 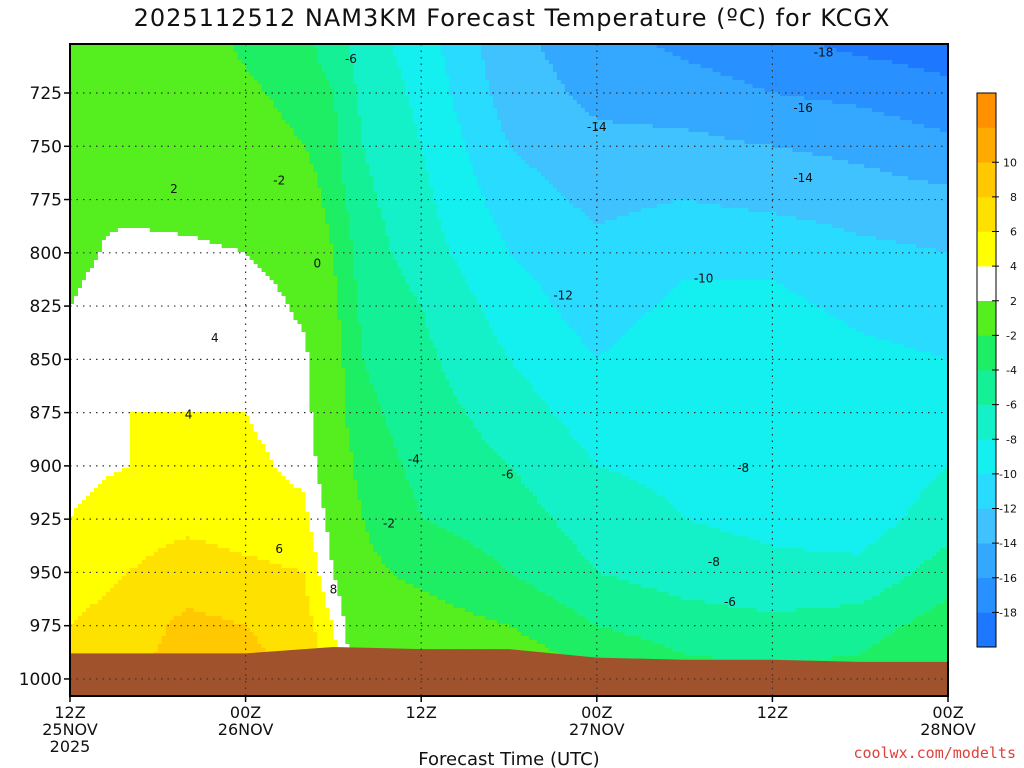 I want to click on colorbar-label: 4, so click(x=1013, y=266).